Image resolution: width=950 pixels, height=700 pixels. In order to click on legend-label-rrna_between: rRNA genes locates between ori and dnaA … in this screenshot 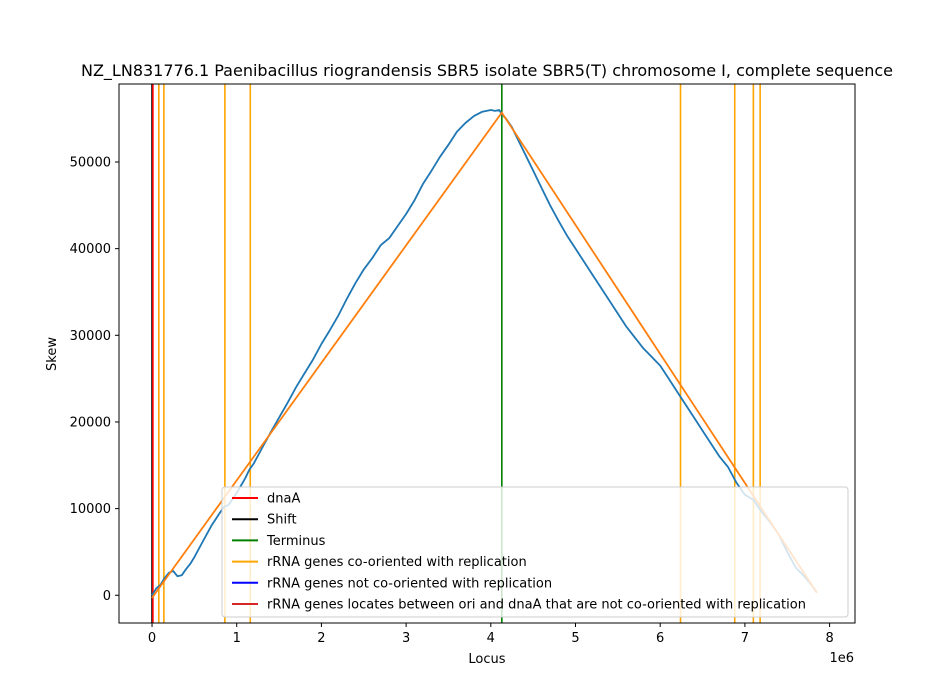, I will do `click(536, 605)`.